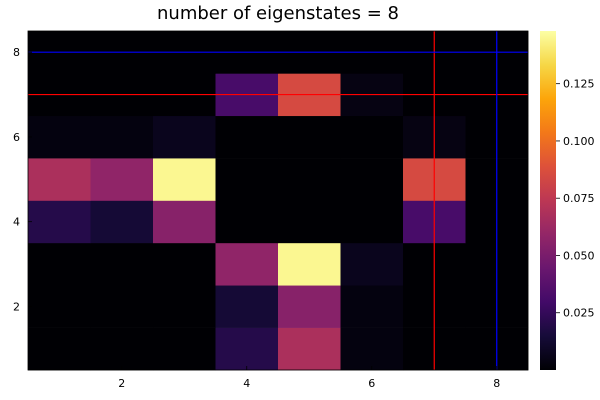 The image size is (600, 400). What do you see at coordinates (16, 222) in the screenshot?
I see `y-tick-label: 4` at bounding box center [16, 222].